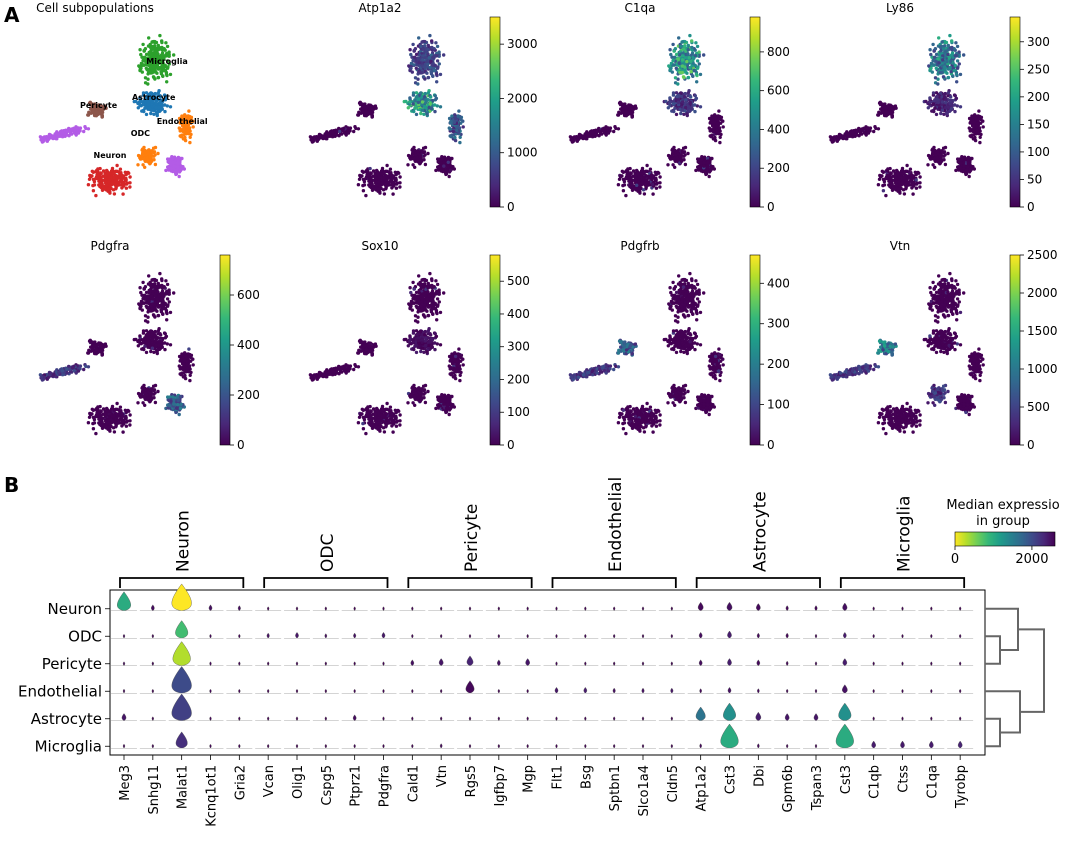  Describe the element at coordinates (522, 44) in the screenshot. I see `colorbar-tick-label: 3000` at that location.